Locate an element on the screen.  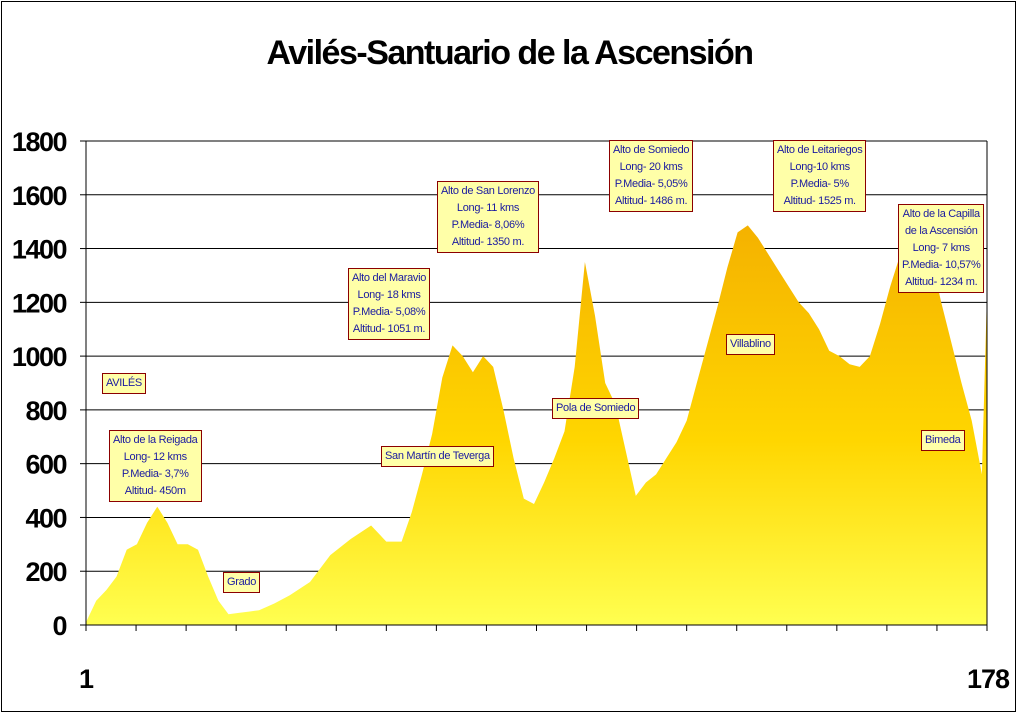
annotation-line: Altitud- 1486 m. is located at coordinates (651, 201).